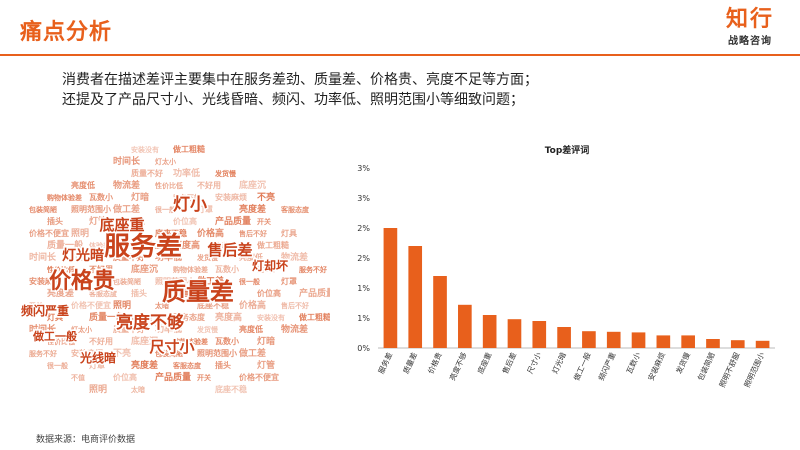 This screenshot has width=800, height=450. What do you see at coordinates (207, 329) in the screenshot?
I see `cloud-word-small: 发货慢` at bounding box center [207, 329].